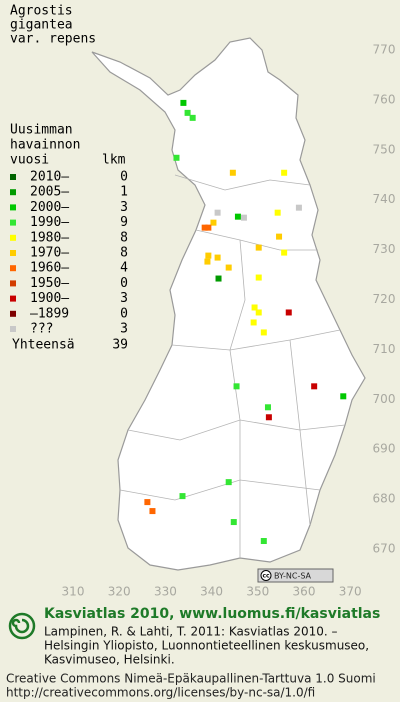 Image resolution: width=400 pixels, height=702 pixels. Describe the element at coordinates (49, 268) in the screenshot. I see `legend-label: 1960–` at that location.